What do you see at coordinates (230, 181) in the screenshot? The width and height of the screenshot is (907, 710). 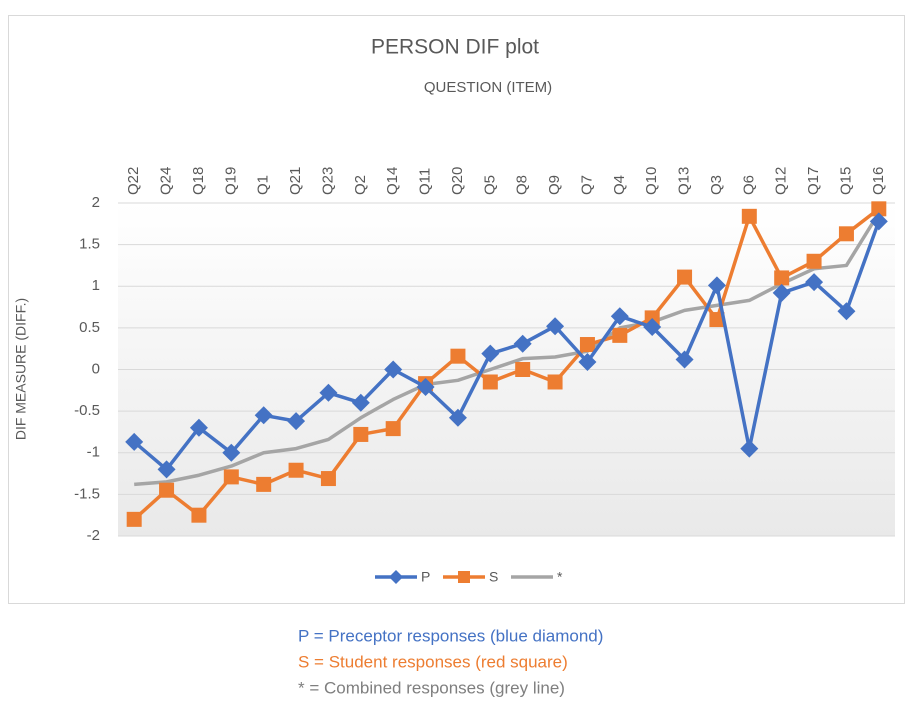 I see `x-tick-label: Q19` at bounding box center [230, 181].